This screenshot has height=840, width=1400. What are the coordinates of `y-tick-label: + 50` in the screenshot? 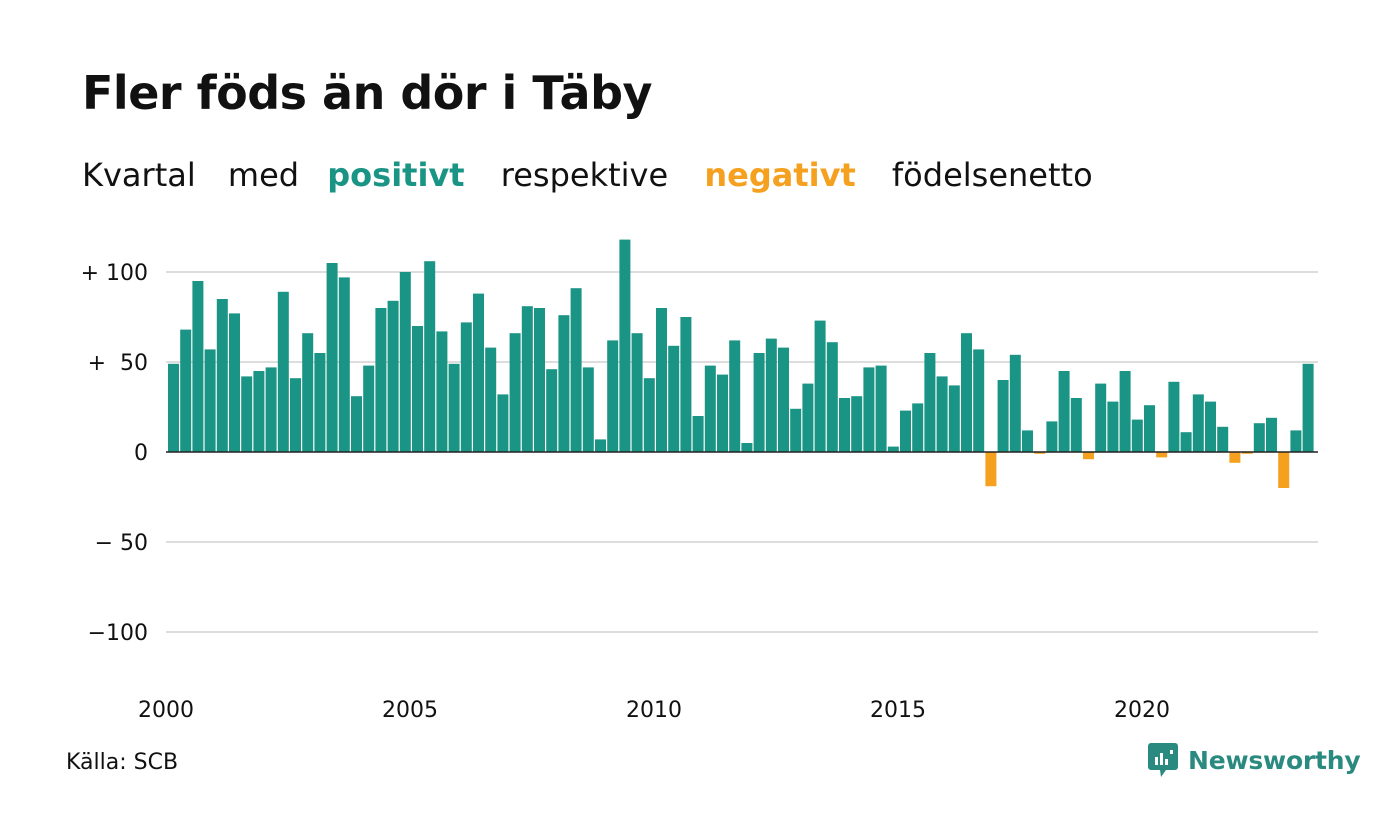 It's located at (118, 363).